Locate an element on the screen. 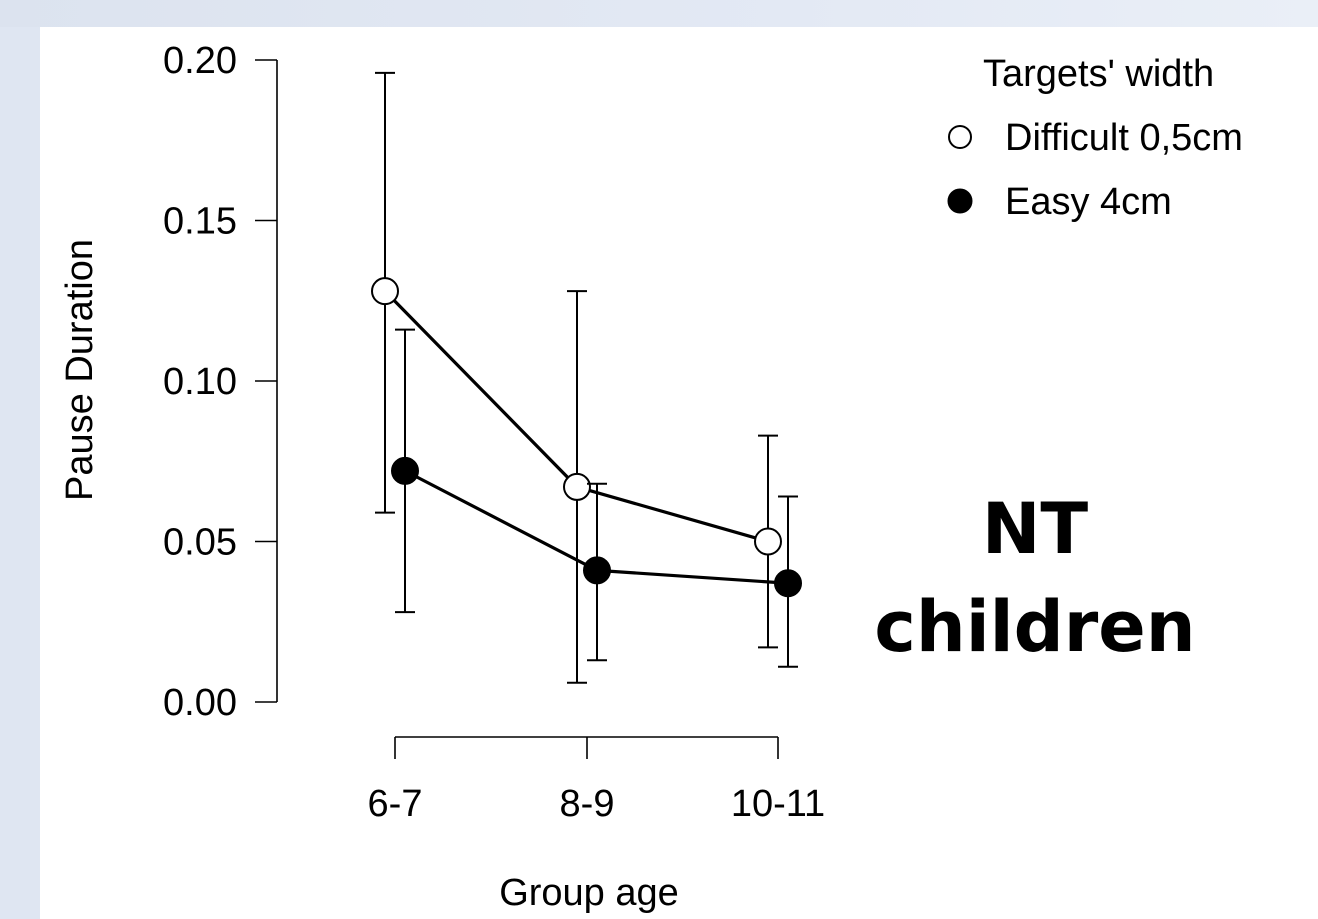 This screenshot has height=919, width=1318. y-tick-label: 0.05 is located at coordinates (200, 543).